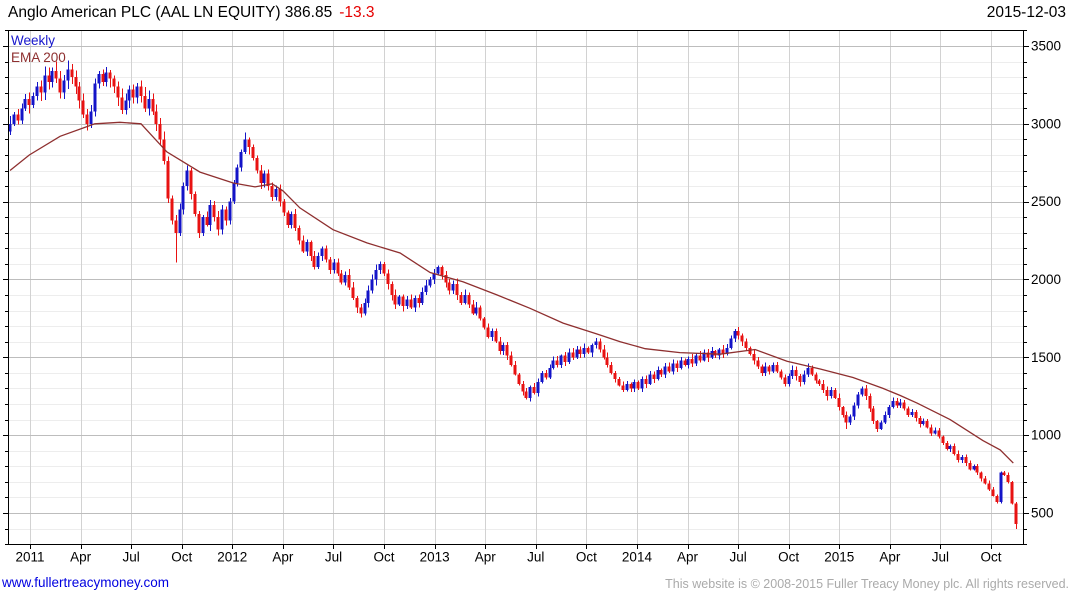 The image size is (1075, 600). Describe the element at coordinates (232, 557) in the screenshot. I see `x-axis-label: 2012` at that location.